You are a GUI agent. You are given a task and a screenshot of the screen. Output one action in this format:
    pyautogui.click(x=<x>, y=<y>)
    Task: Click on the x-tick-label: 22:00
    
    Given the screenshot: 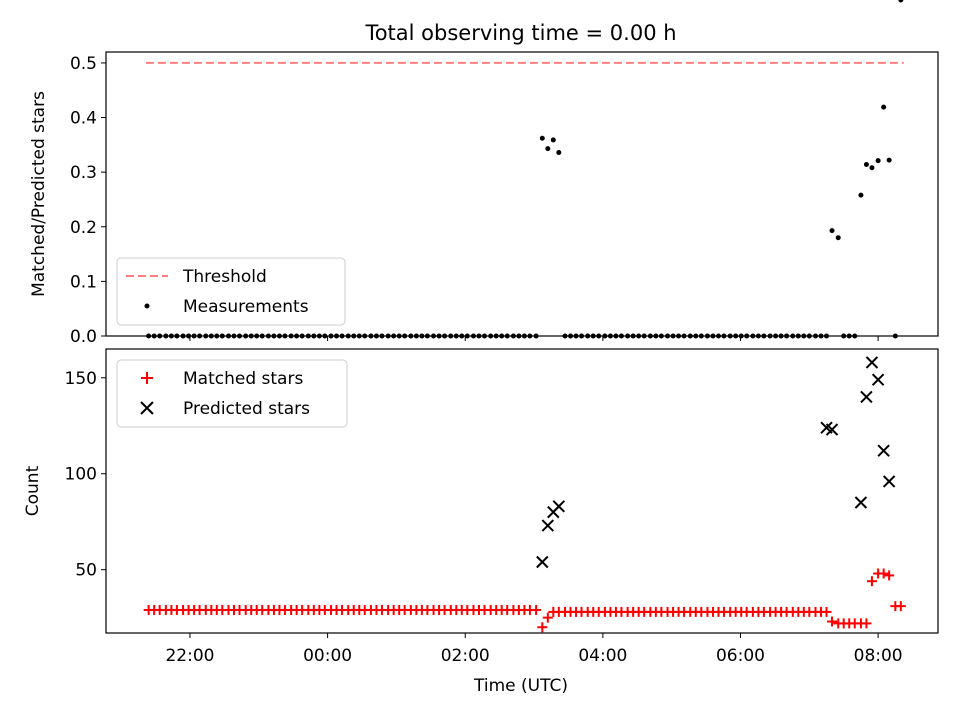 What is the action you would take?
    pyautogui.click(x=189, y=656)
    